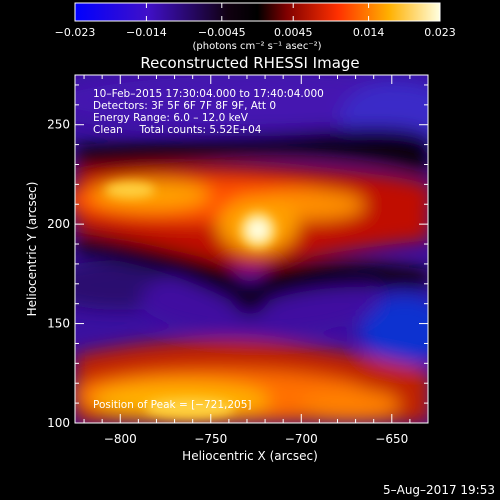 The width and height of the screenshot is (500, 500). Describe the element at coordinates (172, 405) in the screenshot. I see `peak-position-label: Position of Peak = [−721,205]` at that location.